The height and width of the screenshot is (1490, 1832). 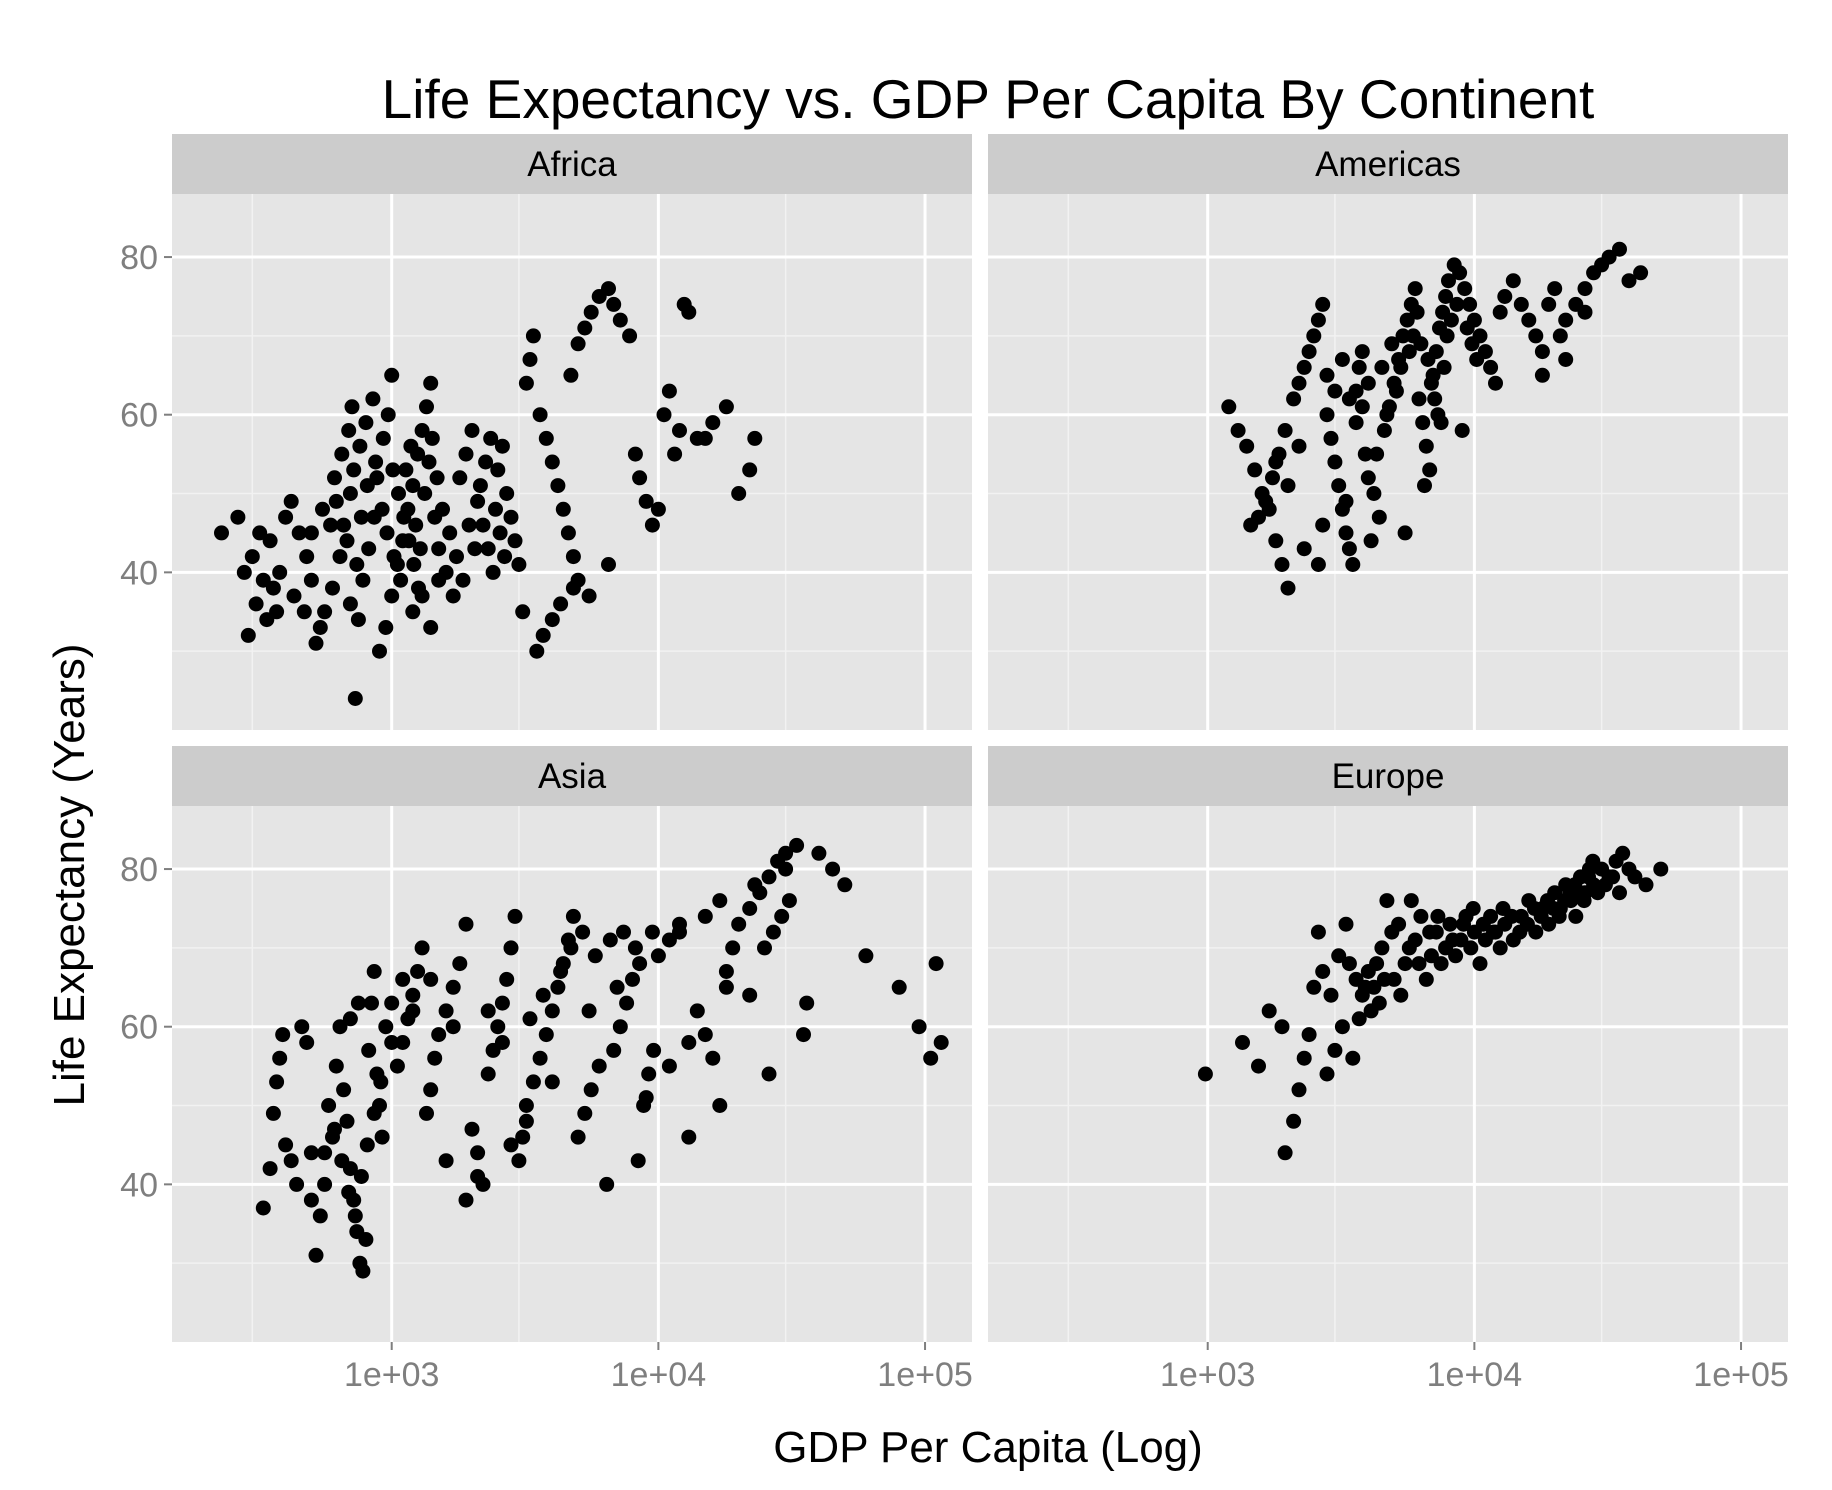 What do you see at coordinates (488, 493) in the screenshot?
I see `points-africa` at bounding box center [488, 493].